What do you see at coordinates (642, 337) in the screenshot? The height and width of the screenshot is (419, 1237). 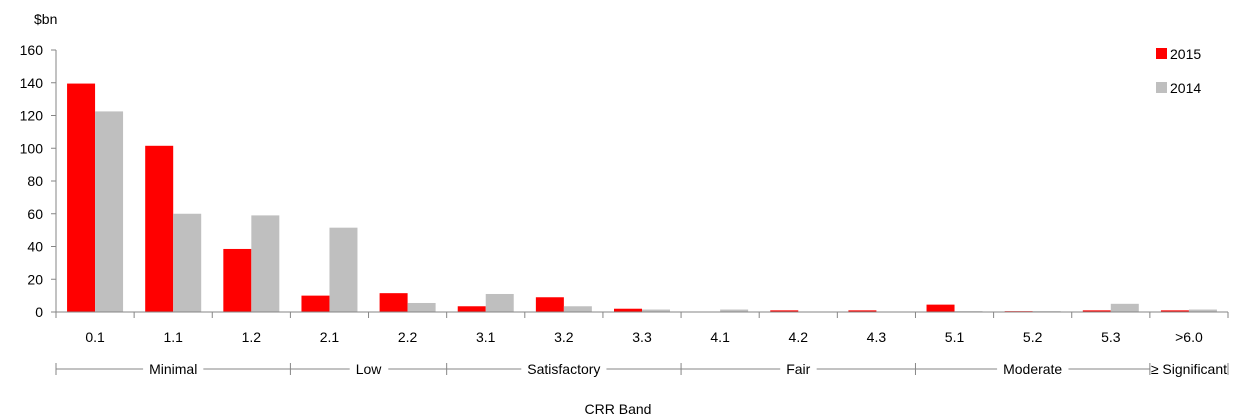 I see `x-tick-label: 3.3` at bounding box center [642, 337].